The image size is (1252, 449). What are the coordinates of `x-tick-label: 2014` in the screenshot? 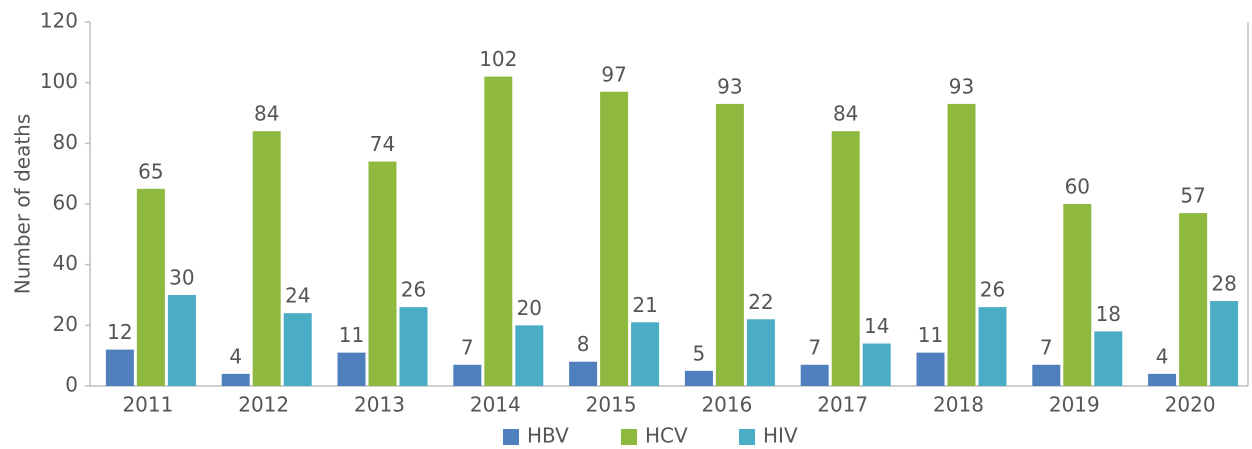 It's located at (495, 405).